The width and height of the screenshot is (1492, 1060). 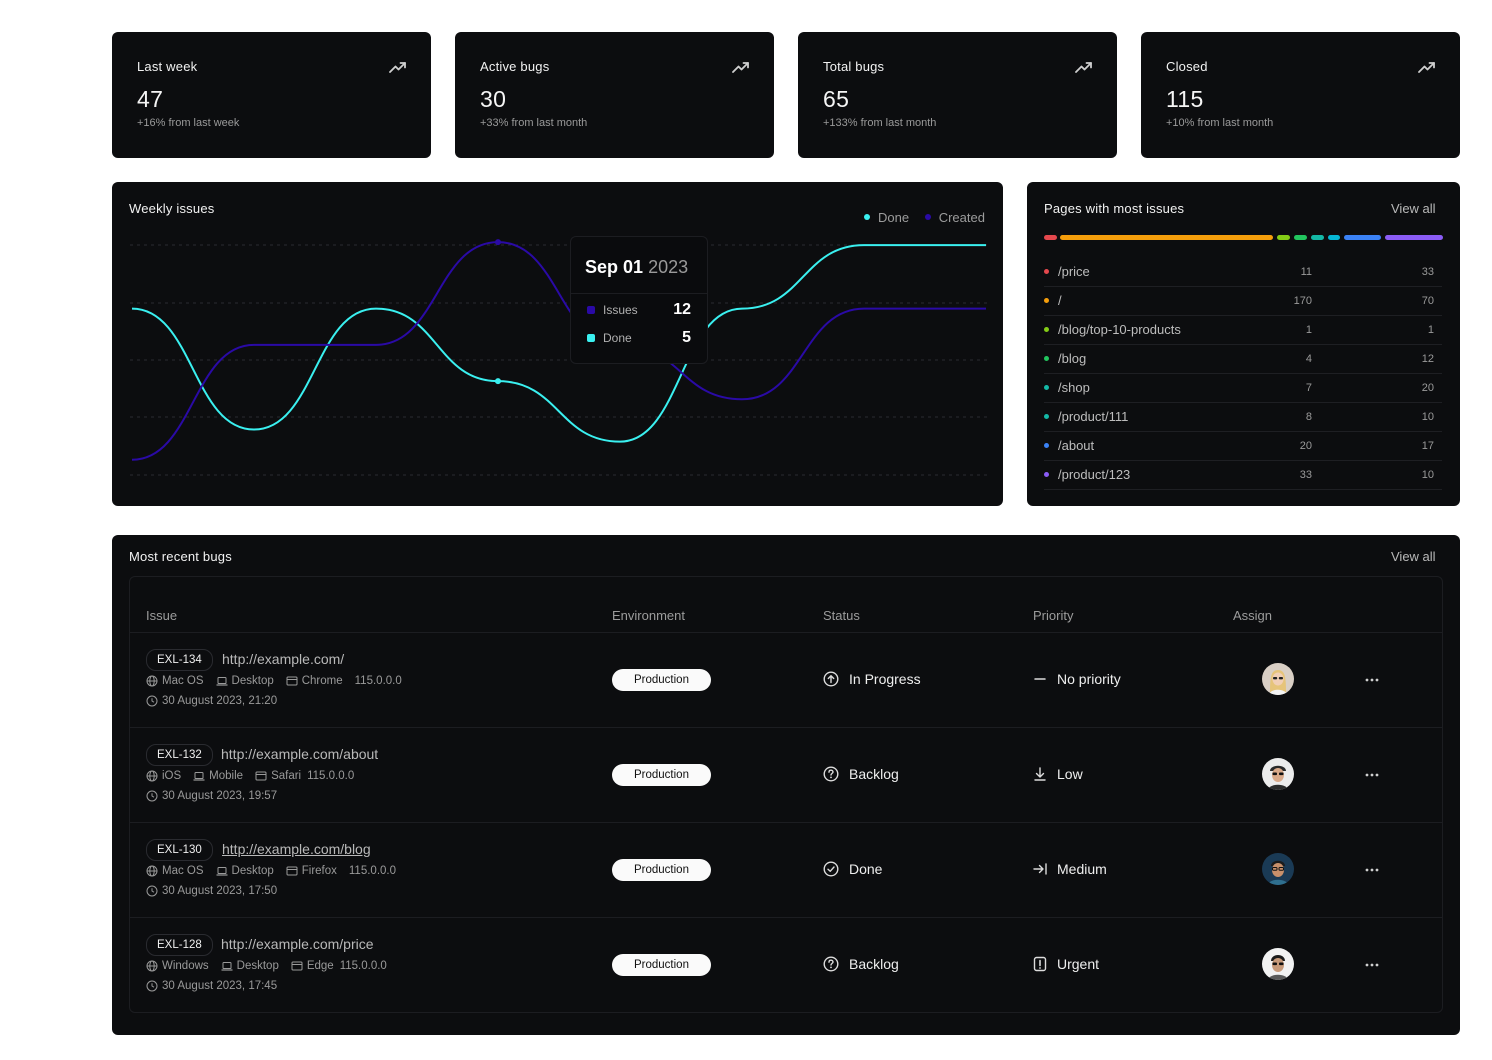 What do you see at coordinates (740, 67) in the screenshot?
I see `trending-up-icon` at bounding box center [740, 67].